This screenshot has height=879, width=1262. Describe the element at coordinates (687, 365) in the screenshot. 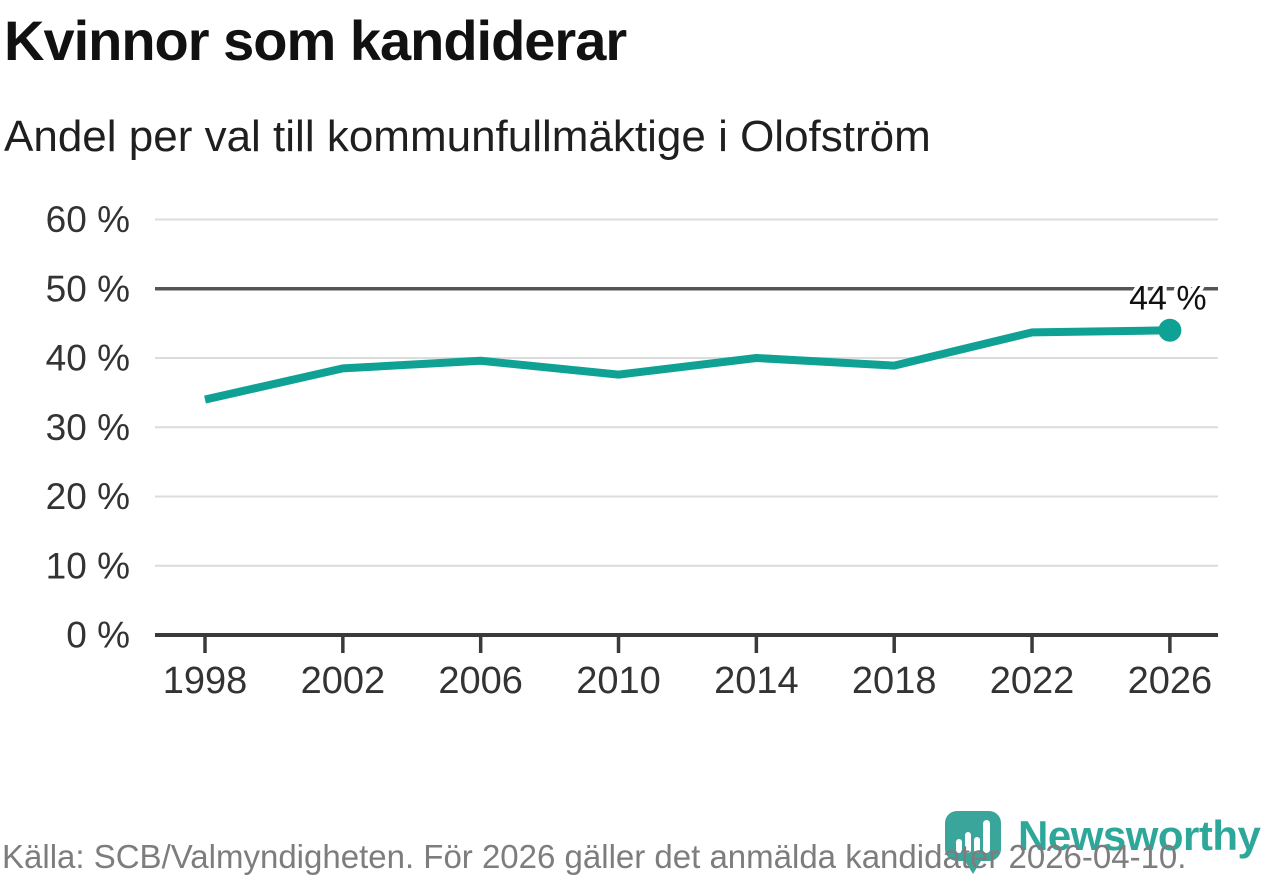

I see `series-line` at that location.